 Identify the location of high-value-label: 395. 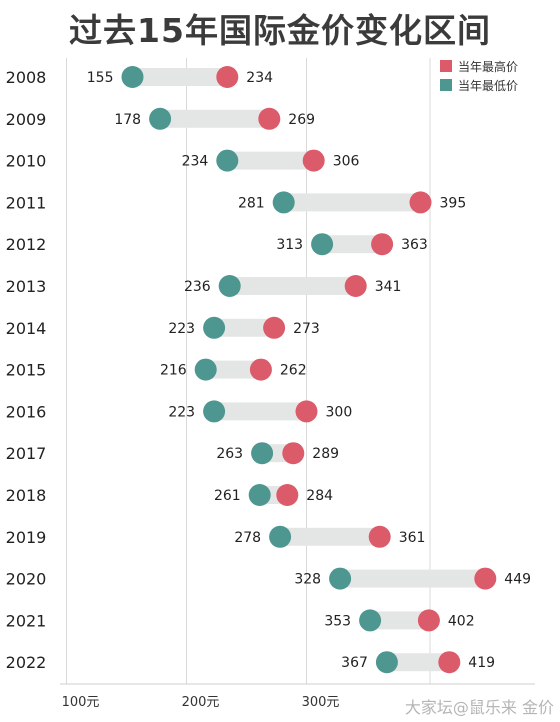
(453, 203).